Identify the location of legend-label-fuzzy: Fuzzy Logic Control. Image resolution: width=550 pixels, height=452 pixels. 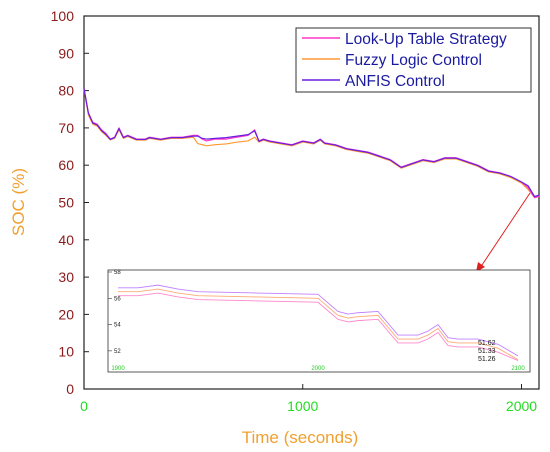
(413, 60).